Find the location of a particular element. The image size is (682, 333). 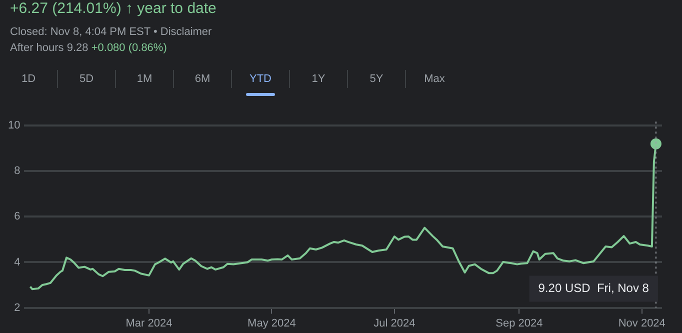

chart-subtitle: Closed: Nov 8, 4:04 PM EST • Disclaimer is located at coordinates (111, 32).